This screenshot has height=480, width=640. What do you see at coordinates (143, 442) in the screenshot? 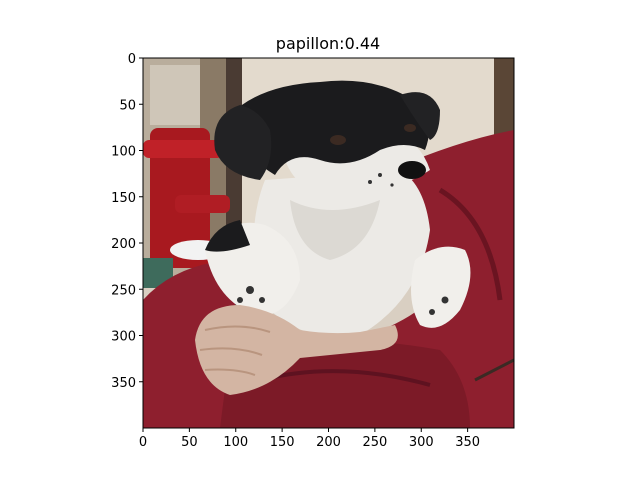
I see `x-tick-label: 0` at bounding box center [143, 442].